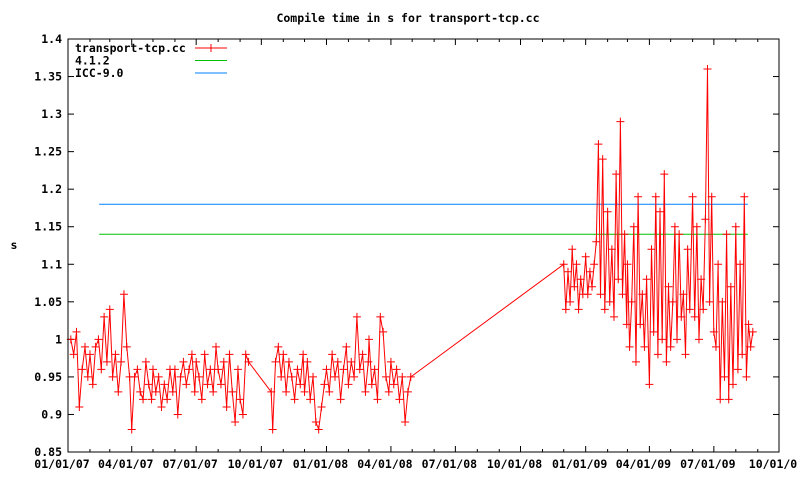 Image resolution: width=800 pixels, height=480 pixels. What do you see at coordinates (51, 414) in the screenshot?
I see `y-tick-label: 0.9` at bounding box center [51, 414].